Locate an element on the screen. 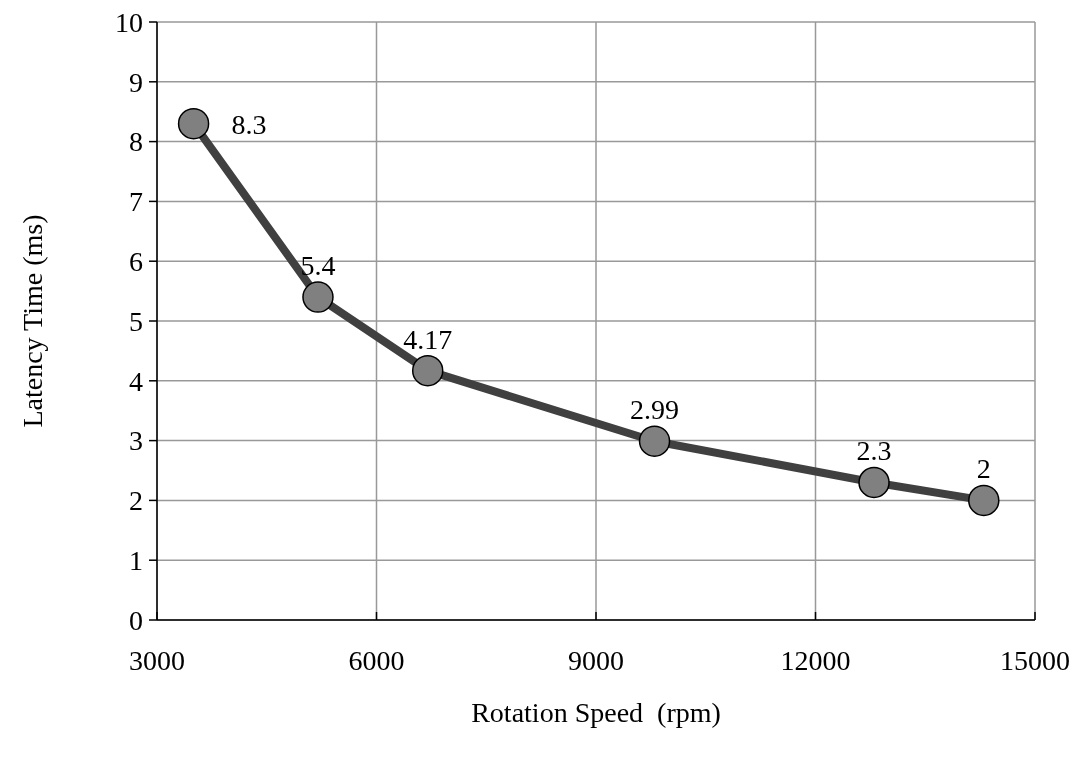  y-tick-label: 2 is located at coordinates (136, 501).